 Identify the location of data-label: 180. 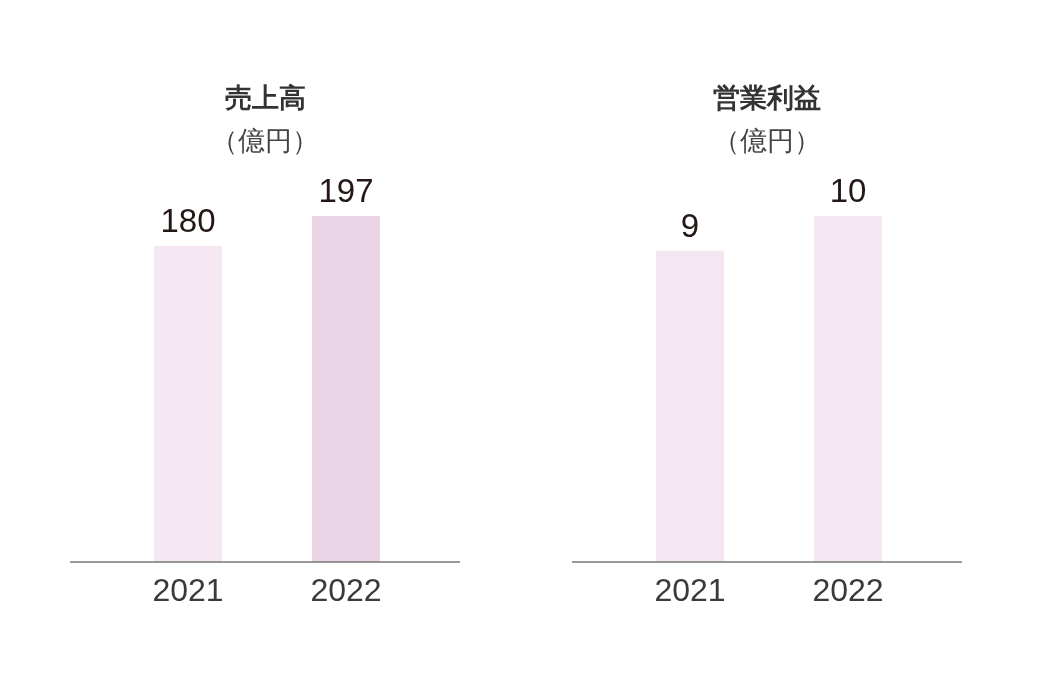
(188, 220).